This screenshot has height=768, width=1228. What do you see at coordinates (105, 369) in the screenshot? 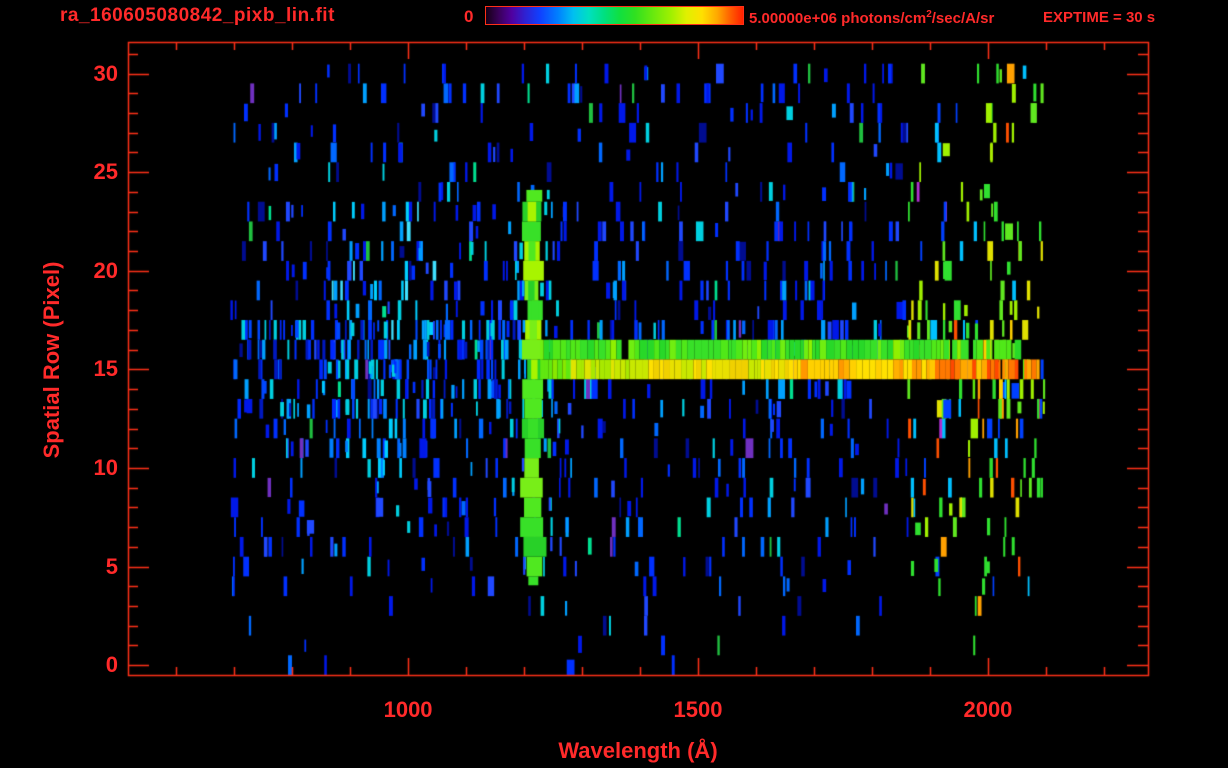
I see `y-tick-label: 15` at bounding box center [105, 369].